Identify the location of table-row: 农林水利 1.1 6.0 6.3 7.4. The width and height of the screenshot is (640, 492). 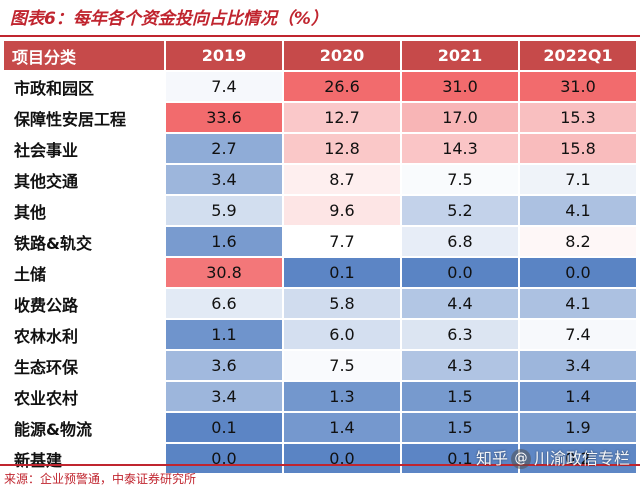
(320, 334).